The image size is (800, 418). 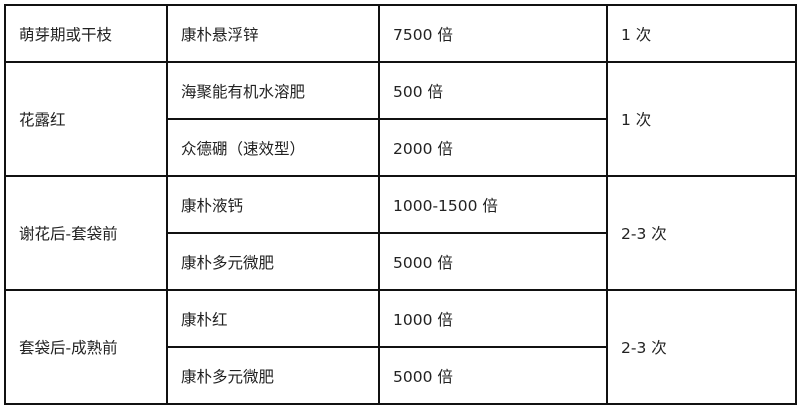 I want to click on table-row: 众德硼（速效型） 2000 倍, so click(x=400, y=147).